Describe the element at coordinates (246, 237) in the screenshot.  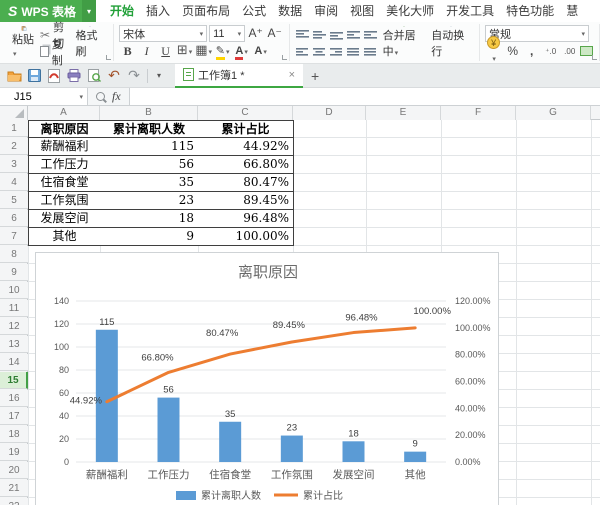
I see `cell-C7: 100.00%` at that location.